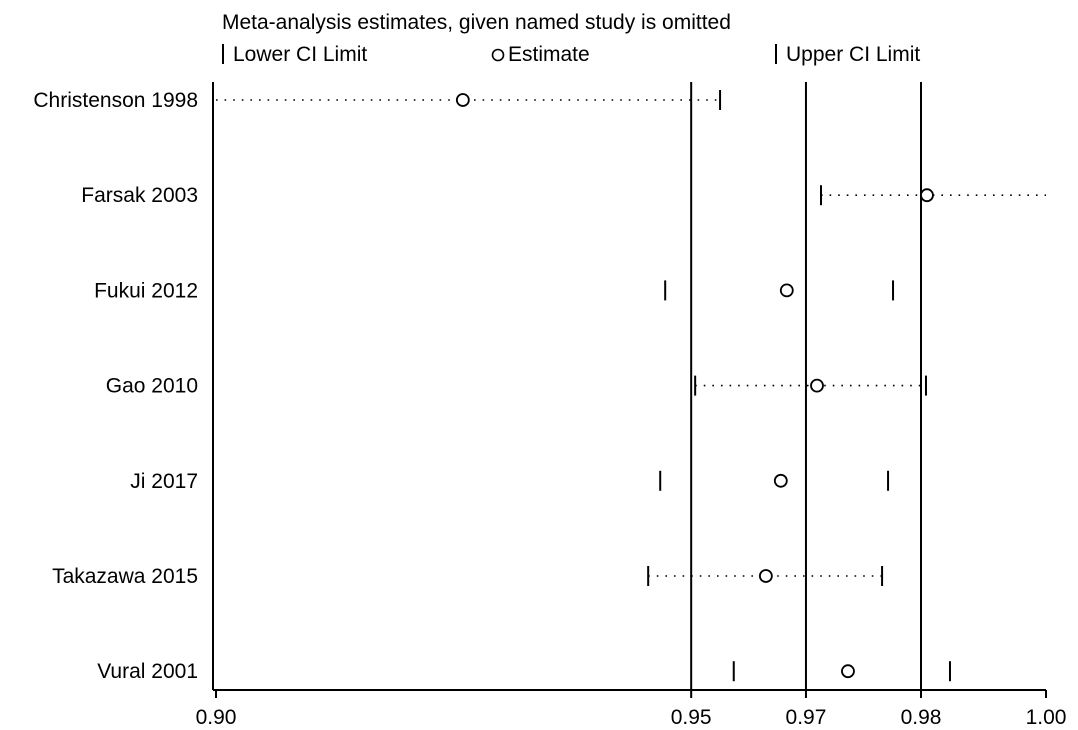 The width and height of the screenshot is (1078, 730). What do you see at coordinates (563, 195) in the screenshot?
I see `study-row: Farsak 2003` at bounding box center [563, 195].